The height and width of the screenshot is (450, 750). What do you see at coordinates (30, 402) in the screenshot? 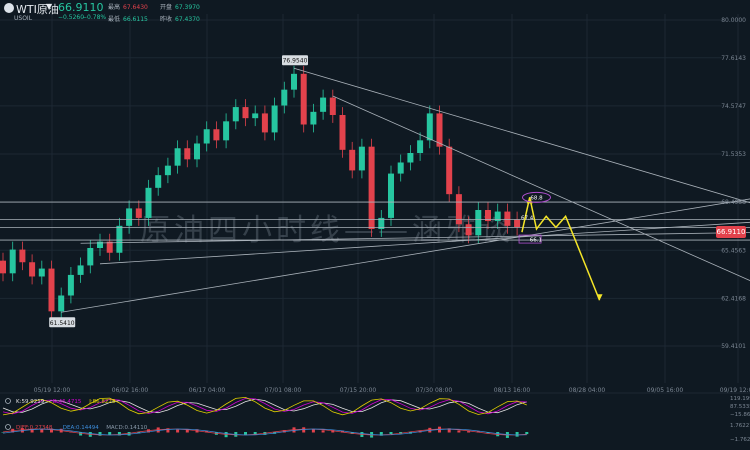
I see `indicator-label: K:59.9219` at bounding box center [30, 402].